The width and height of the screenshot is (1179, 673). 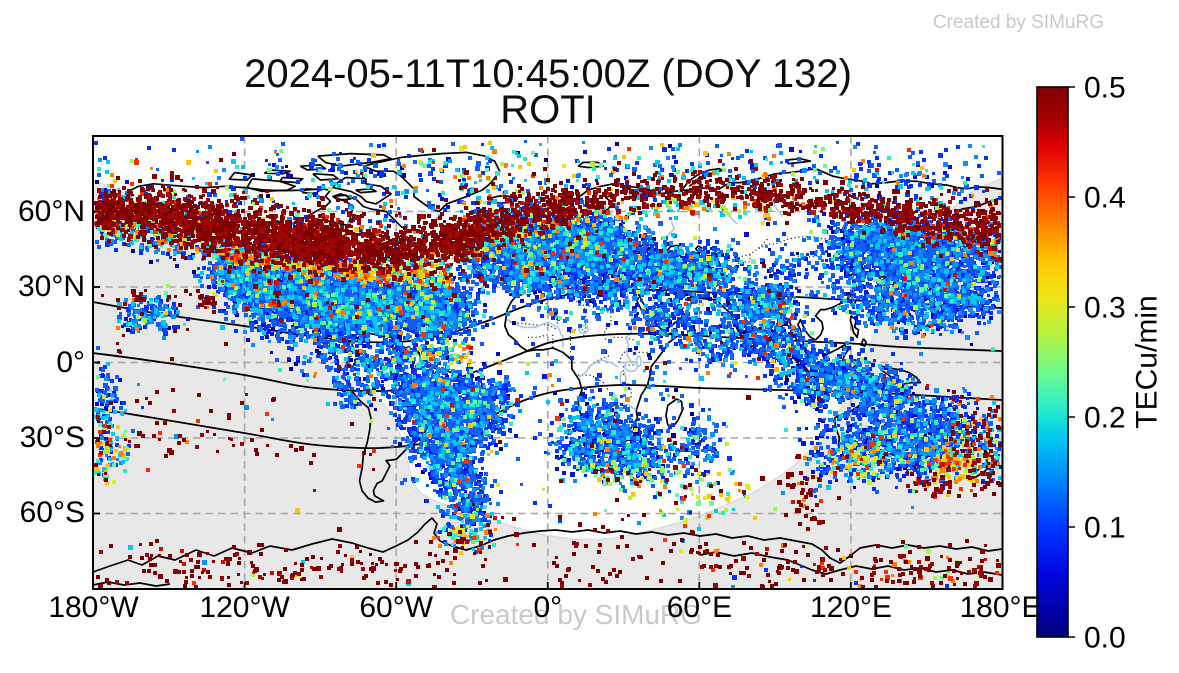 What do you see at coordinates (1105, 528) in the screenshot?
I see `svg-text: 0.1` at bounding box center [1105, 528].